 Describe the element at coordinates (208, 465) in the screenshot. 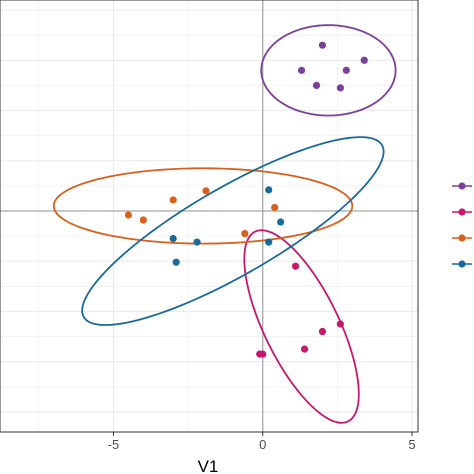

I see `x-axis-title: V1` at that location.